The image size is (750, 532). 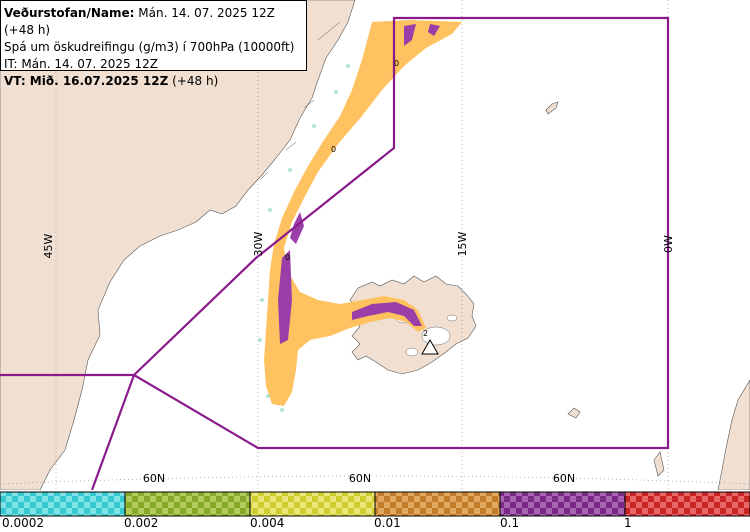 I want to click on legend-bins, so click(x=375, y=504).